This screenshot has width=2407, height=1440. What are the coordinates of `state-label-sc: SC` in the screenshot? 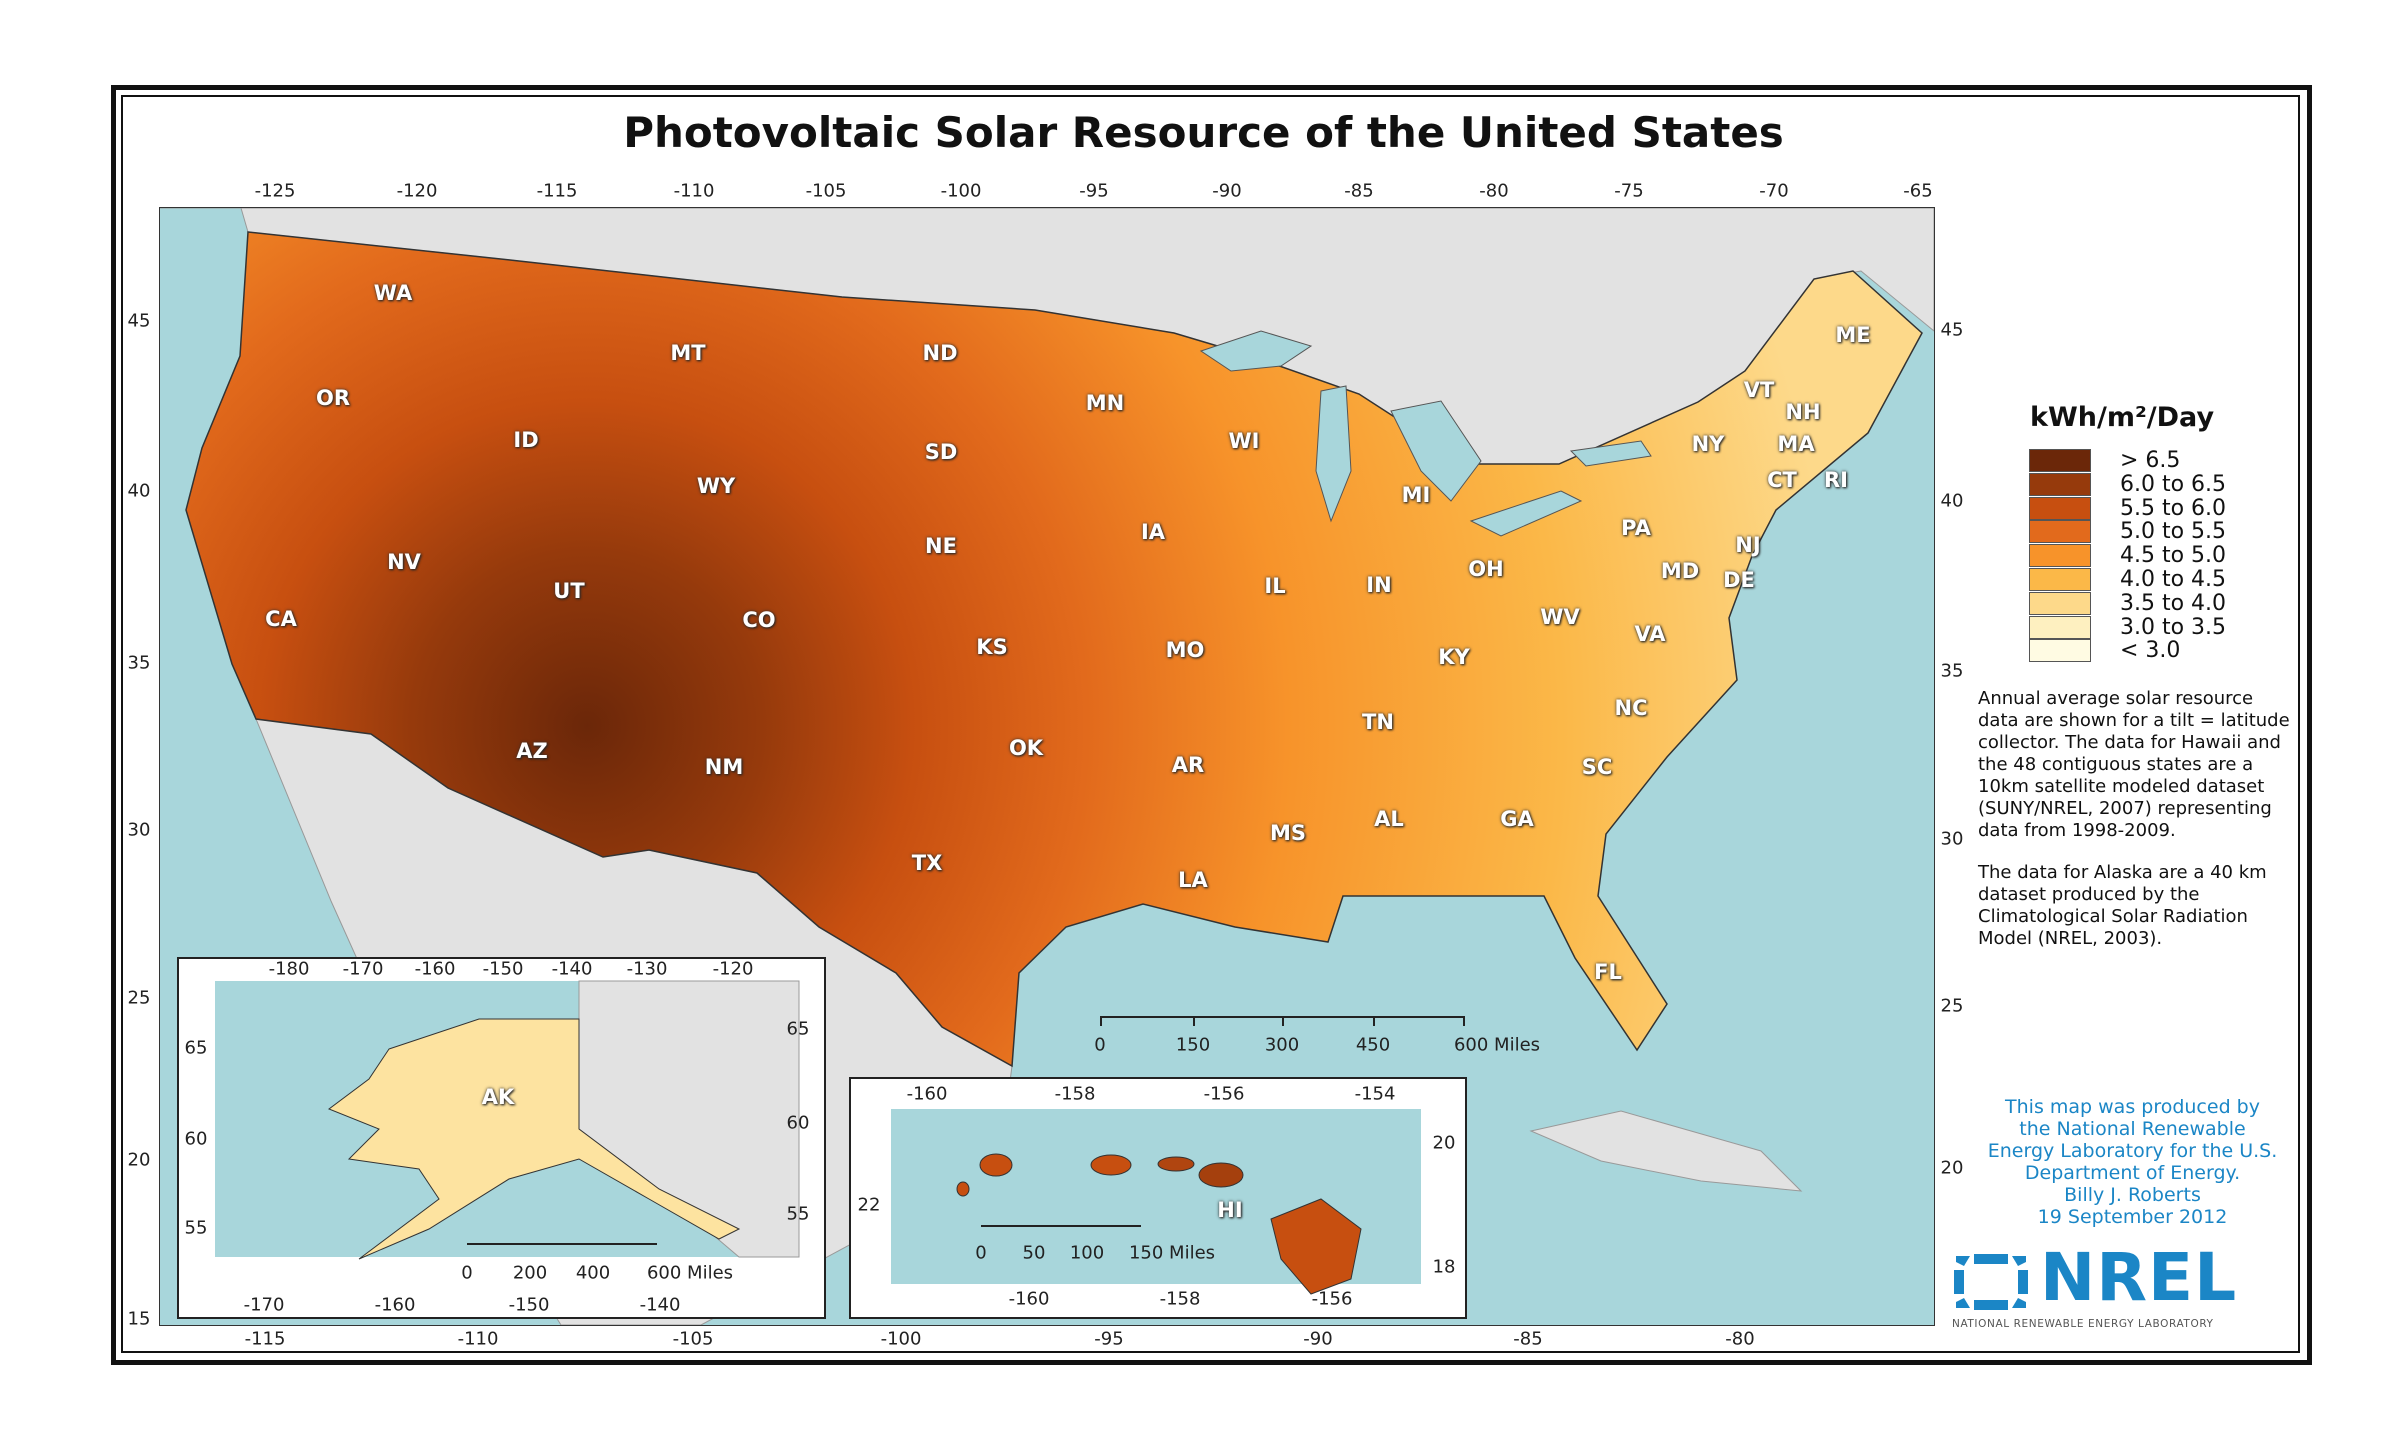 It's located at (1597, 767).